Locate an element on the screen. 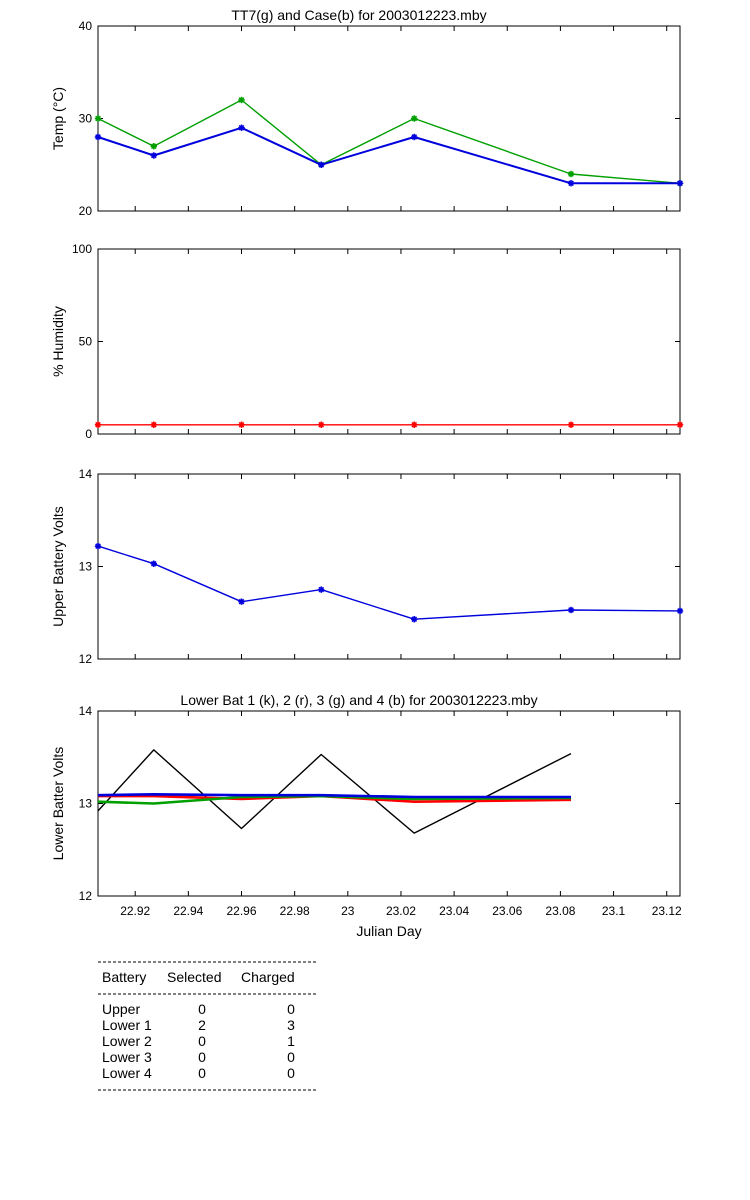 This screenshot has width=750, height=1200. table-cell-battery: Upper is located at coordinates (121, 1009).